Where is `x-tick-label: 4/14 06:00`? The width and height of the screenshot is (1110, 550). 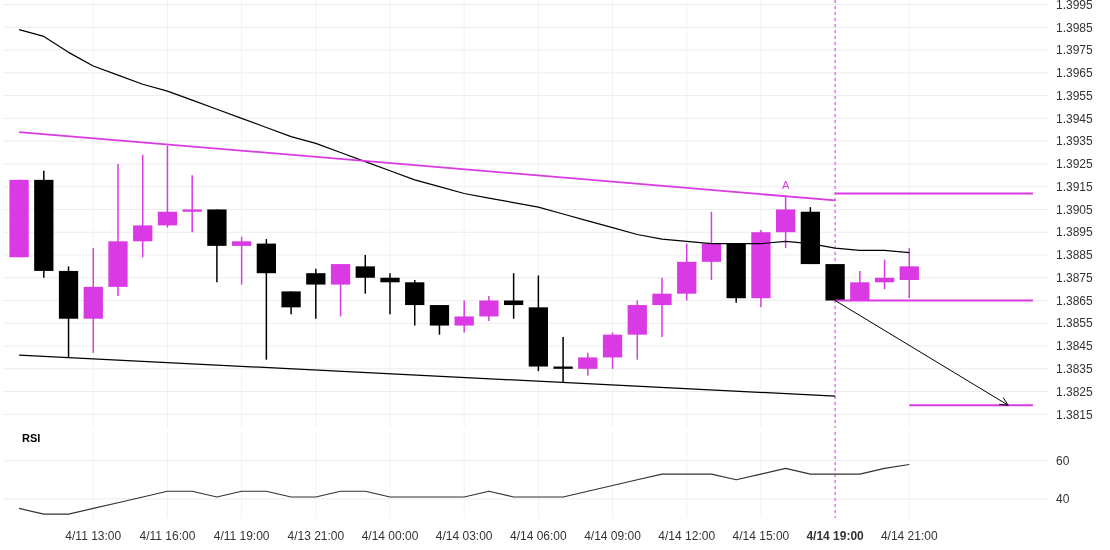
x-tick-label: 4/14 06:00 is located at coordinates (539, 536).